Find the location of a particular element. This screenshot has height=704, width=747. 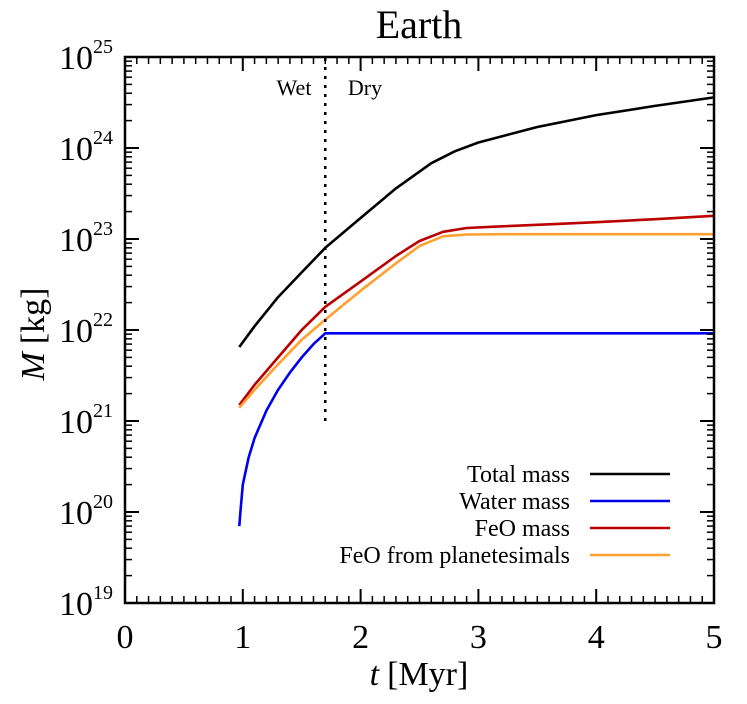

y-tick-label: 1025 is located at coordinates (86, 56).